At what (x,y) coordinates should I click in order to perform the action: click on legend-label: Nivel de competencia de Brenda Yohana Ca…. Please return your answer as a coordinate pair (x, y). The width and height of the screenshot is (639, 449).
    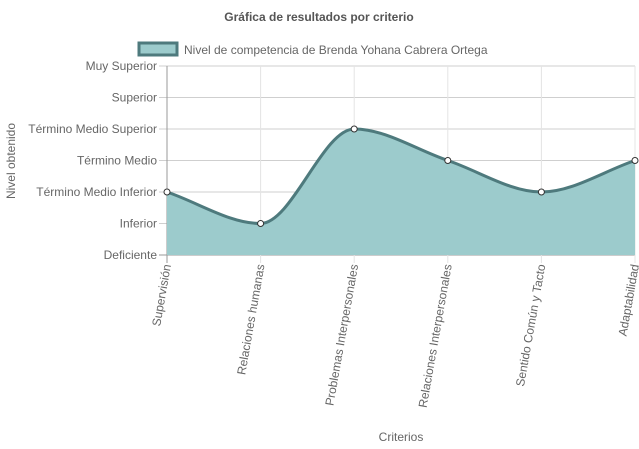
    Looking at the image, I should click on (336, 50).